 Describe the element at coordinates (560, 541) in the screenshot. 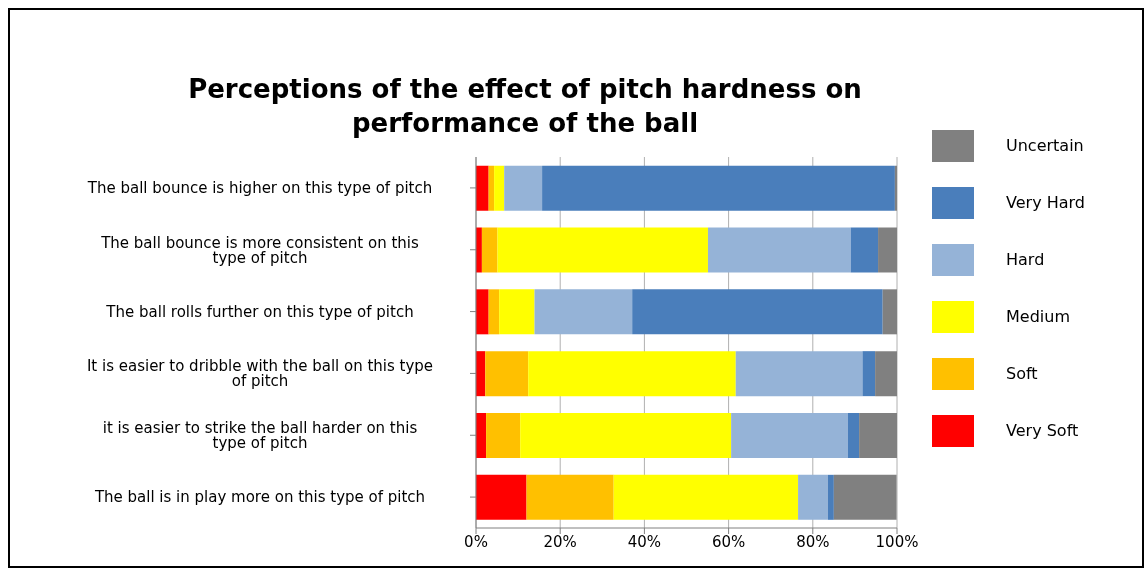

I see `x-tick-label: 20%` at that location.